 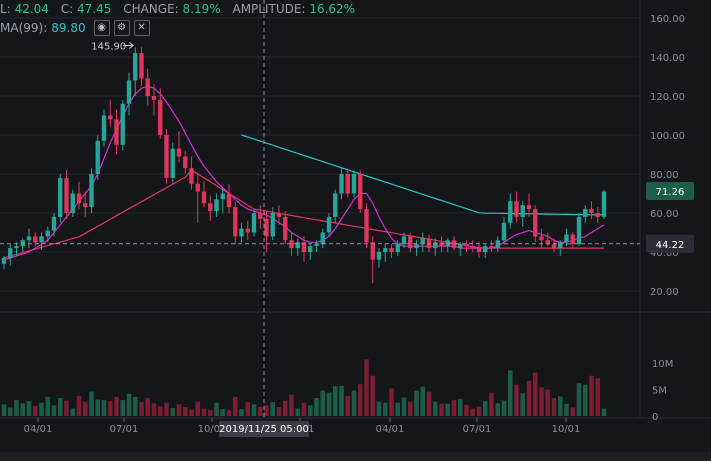 I want to click on ma99-line, so click(x=422, y=175).